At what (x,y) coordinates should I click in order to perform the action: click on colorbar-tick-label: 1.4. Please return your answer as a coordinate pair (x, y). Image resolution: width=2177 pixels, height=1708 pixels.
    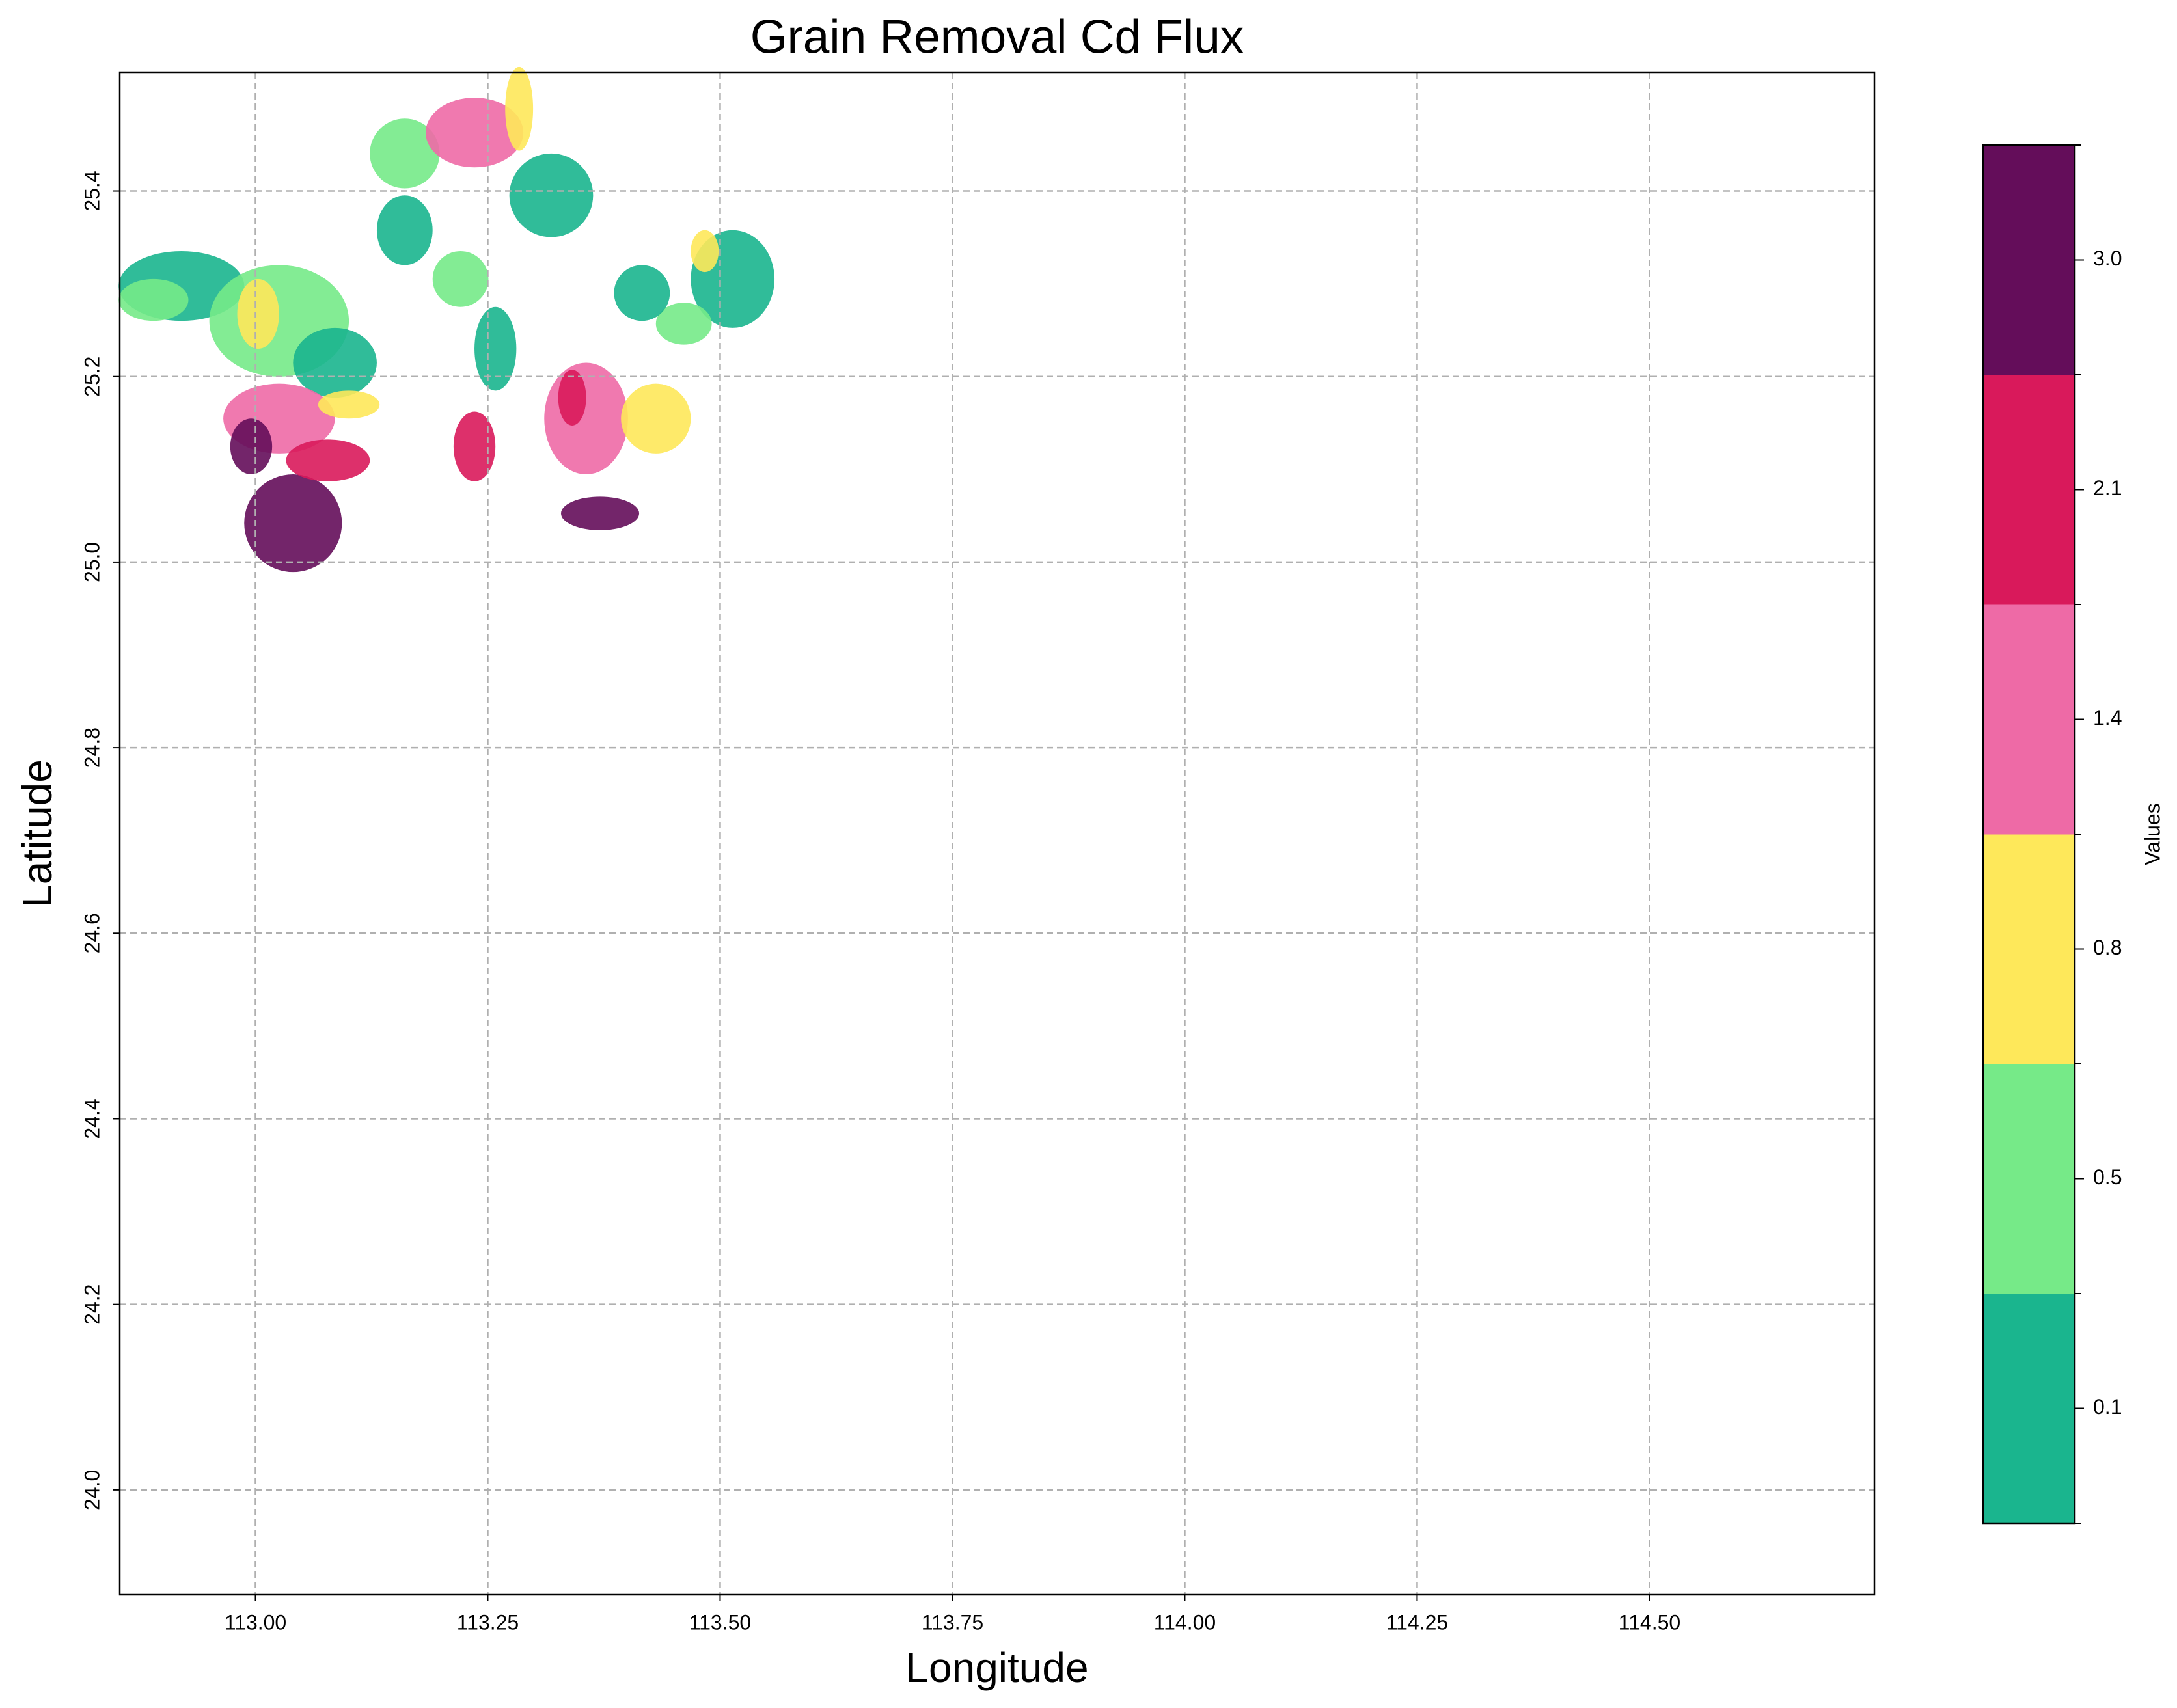
    Looking at the image, I should click on (2107, 717).